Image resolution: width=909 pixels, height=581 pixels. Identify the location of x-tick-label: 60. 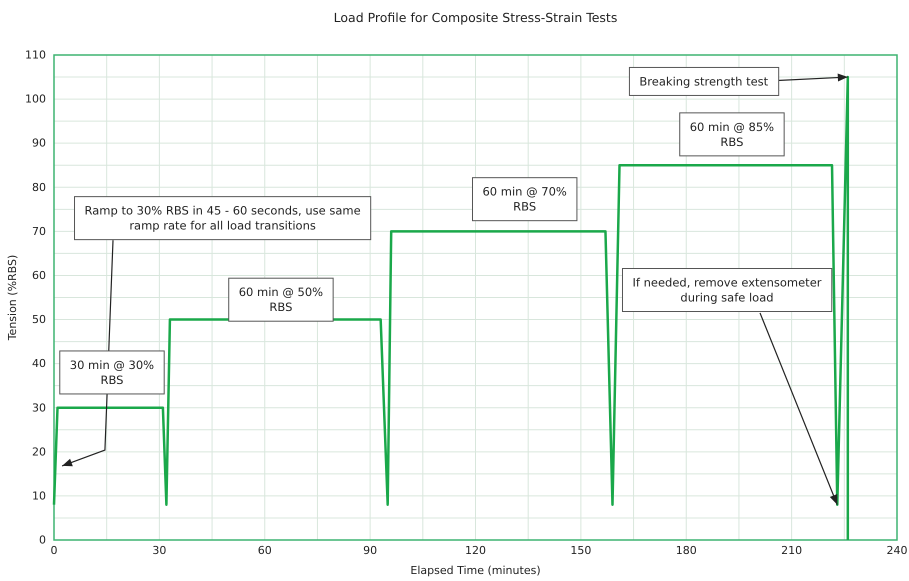
(265, 550).